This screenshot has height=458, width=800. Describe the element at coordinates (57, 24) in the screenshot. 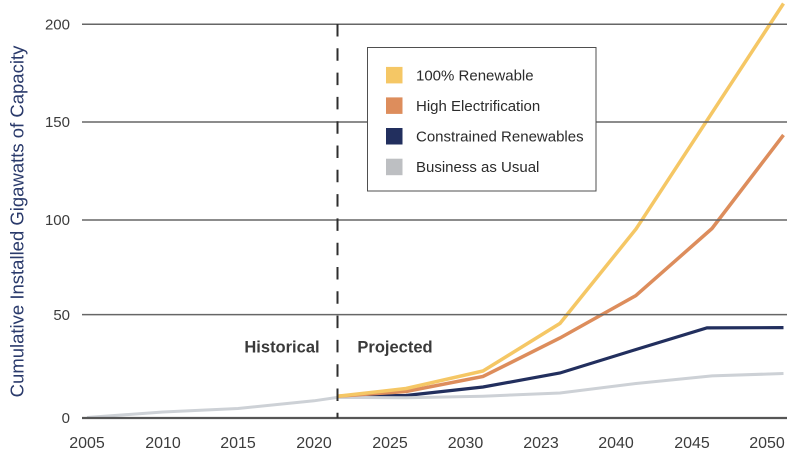

I see `svg-text: 200` at that location.